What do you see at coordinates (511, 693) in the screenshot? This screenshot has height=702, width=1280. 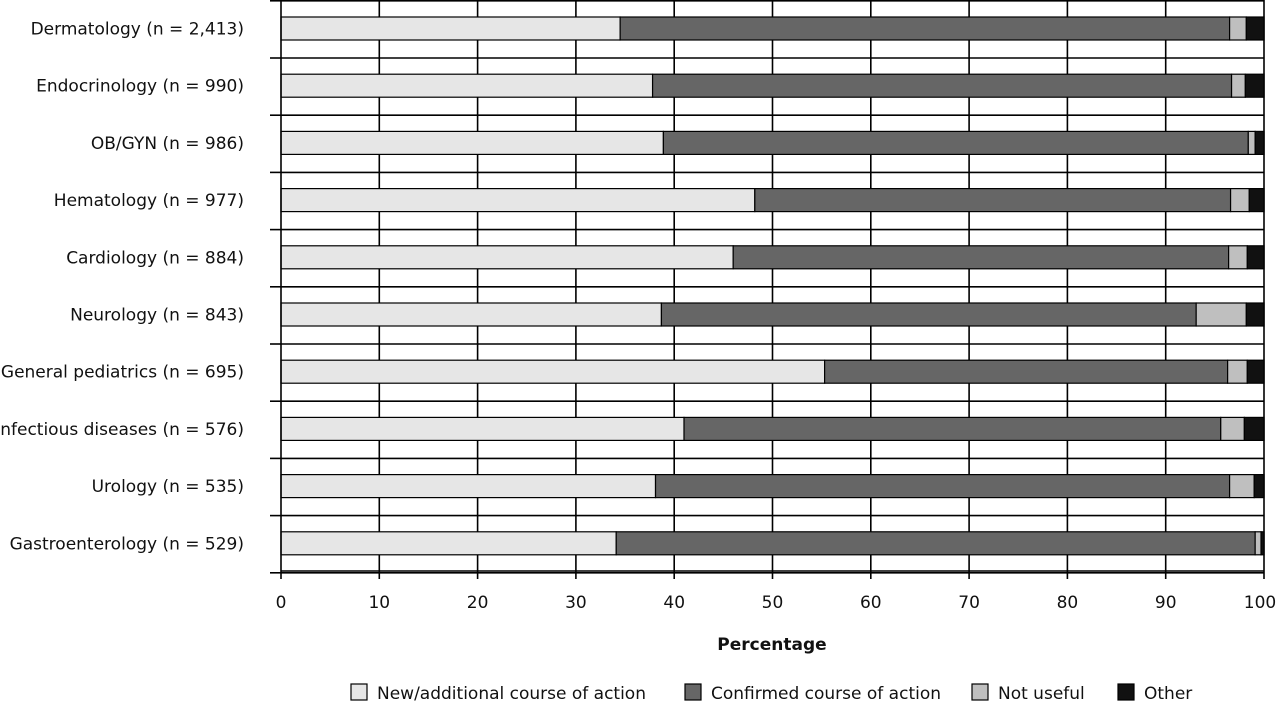 I see `legend-label: New/additional course of action` at bounding box center [511, 693].